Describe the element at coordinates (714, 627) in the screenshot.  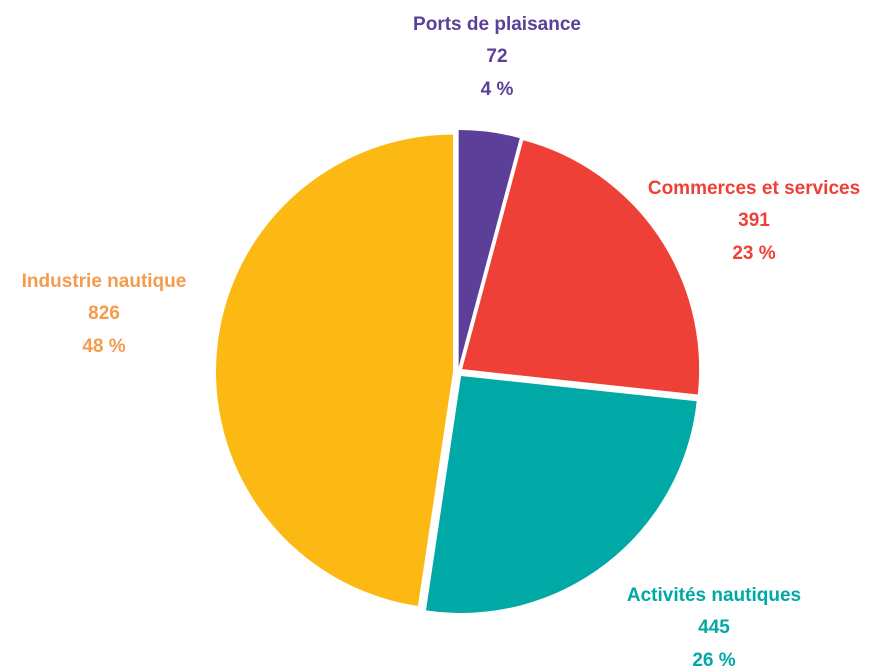
I see `slice-value: 445` at that location.